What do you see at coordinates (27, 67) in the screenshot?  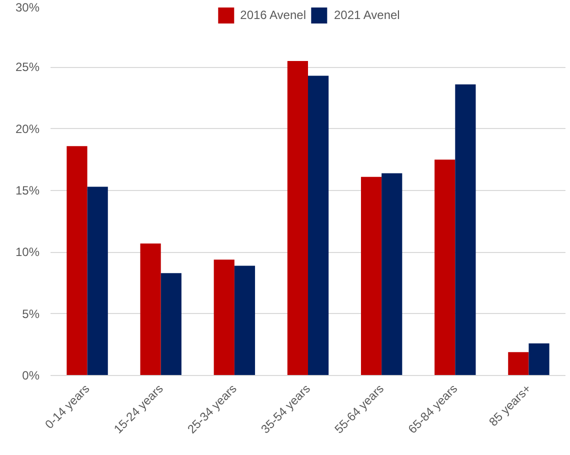 I see `y-tick-label: 25%` at bounding box center [27, 67].